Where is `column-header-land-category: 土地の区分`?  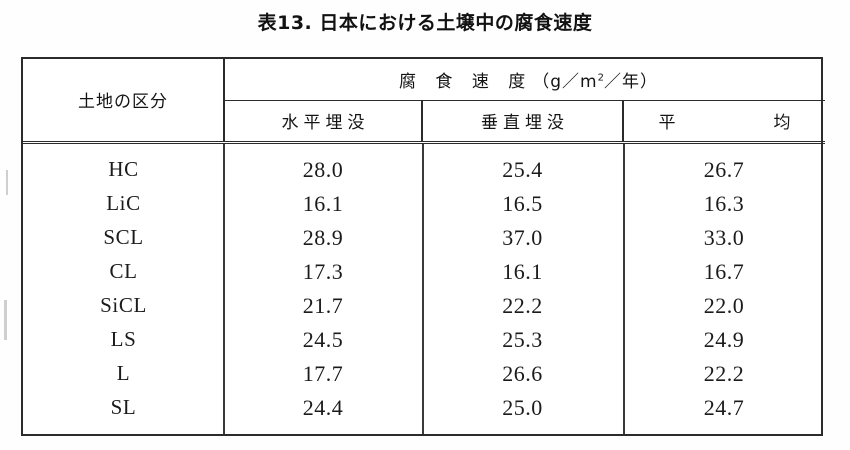
column-header-land-category: 土地の区分 is located at coordinates (124, 101).